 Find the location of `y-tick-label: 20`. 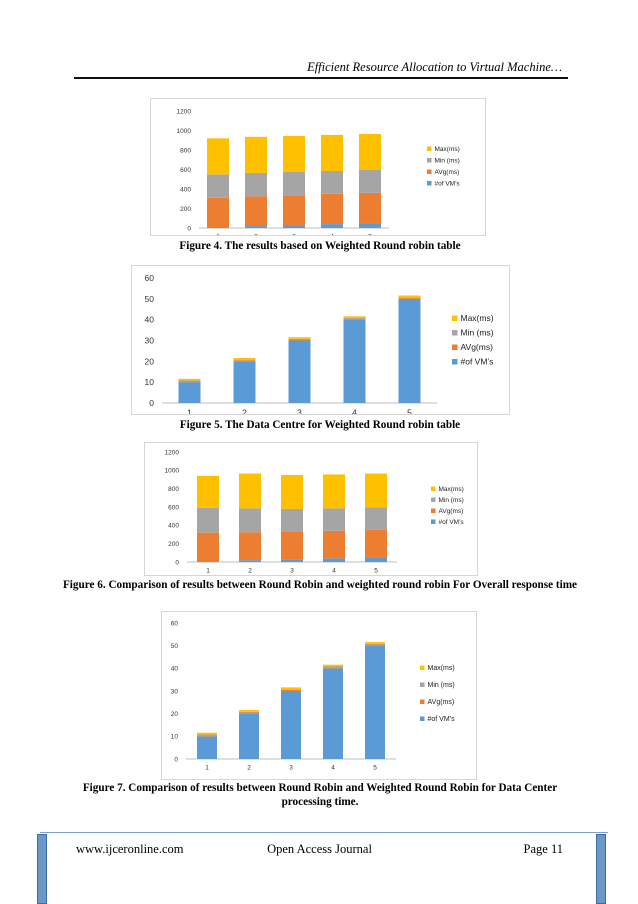

y-tick-label: 20 is located at coordinates (175, 714).